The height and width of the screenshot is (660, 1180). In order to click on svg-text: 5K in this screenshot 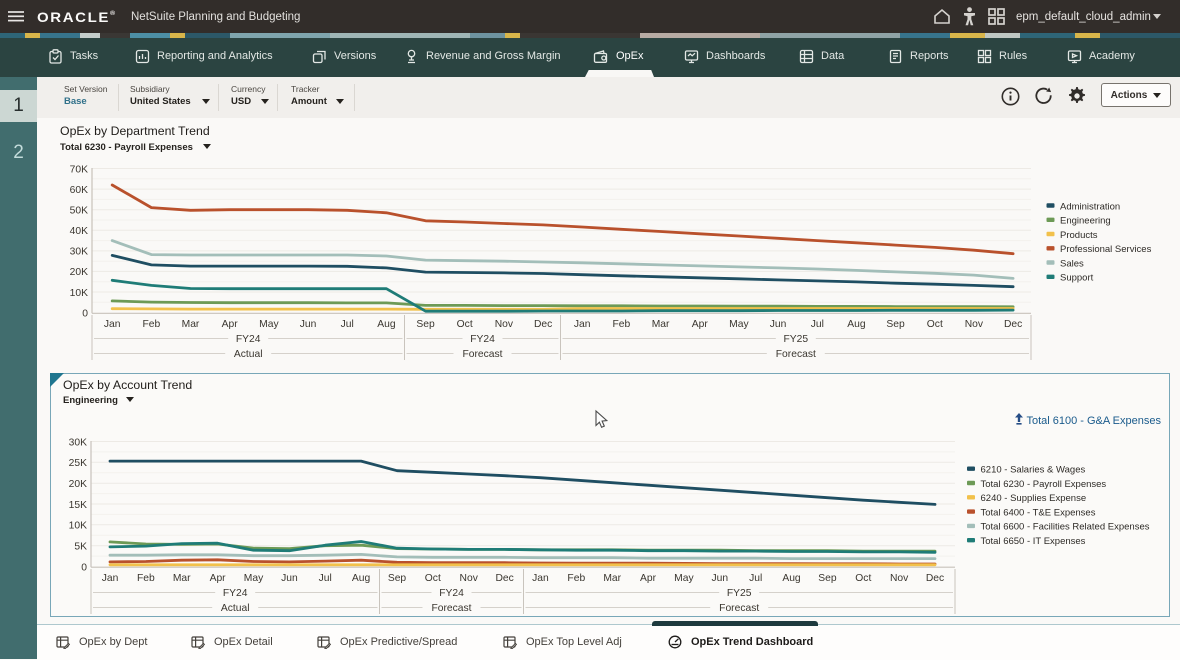, I will do `click(80, 547)`.